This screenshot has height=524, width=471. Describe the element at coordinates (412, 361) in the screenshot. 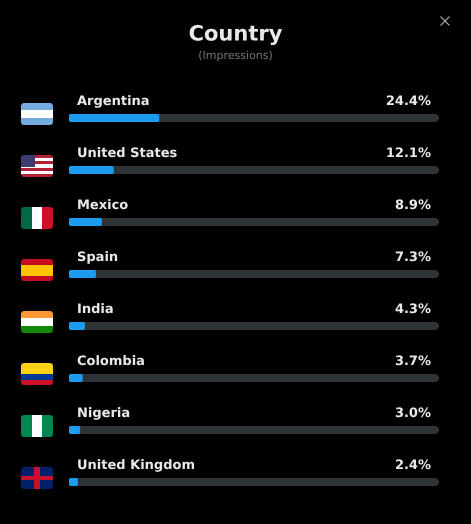

I see `data-label: 3.7%` at that location.